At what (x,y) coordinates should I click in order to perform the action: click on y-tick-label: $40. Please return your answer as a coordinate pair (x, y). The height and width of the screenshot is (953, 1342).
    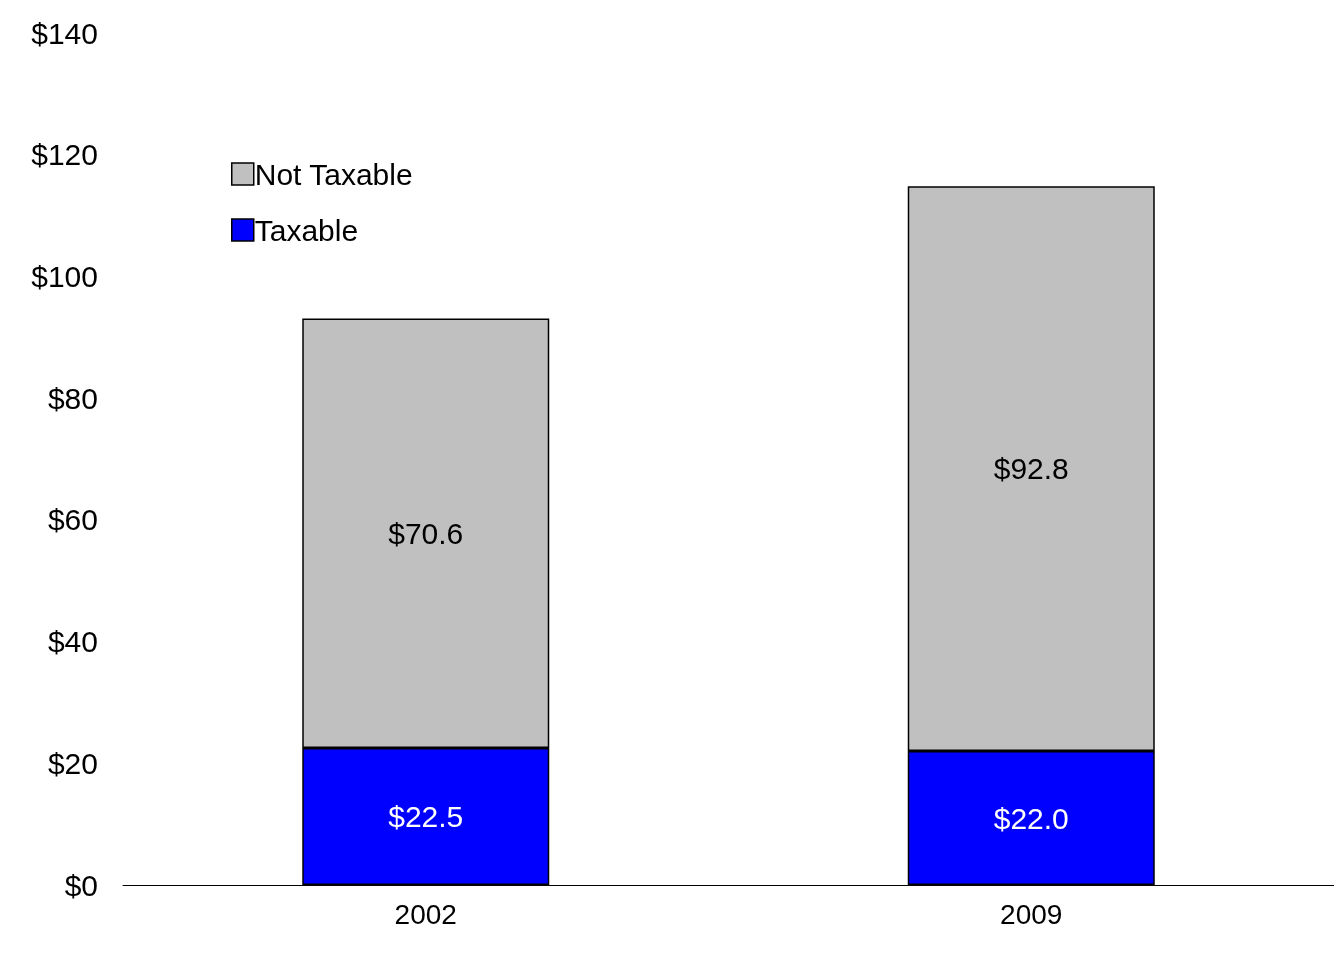
    Looking at the image, I should click on (72, 642).